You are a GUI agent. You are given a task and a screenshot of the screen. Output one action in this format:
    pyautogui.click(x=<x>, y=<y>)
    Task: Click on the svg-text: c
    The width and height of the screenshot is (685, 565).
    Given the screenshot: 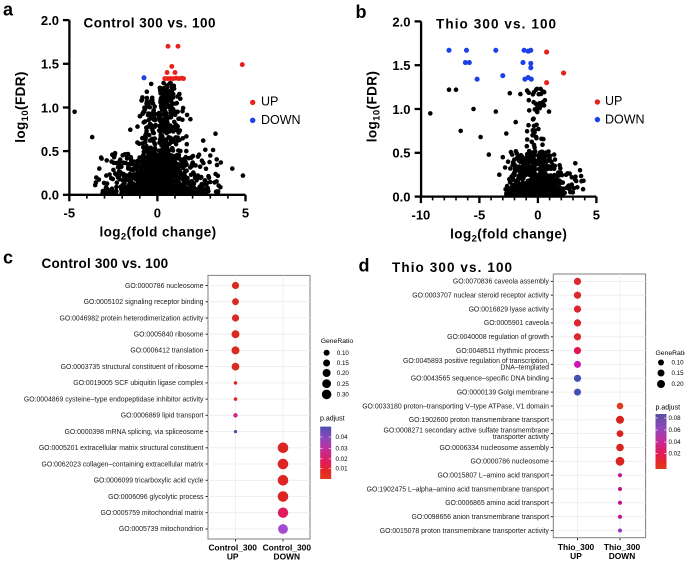 What is the action you would take?
    pyautogui.click(x=8, y=258)
    